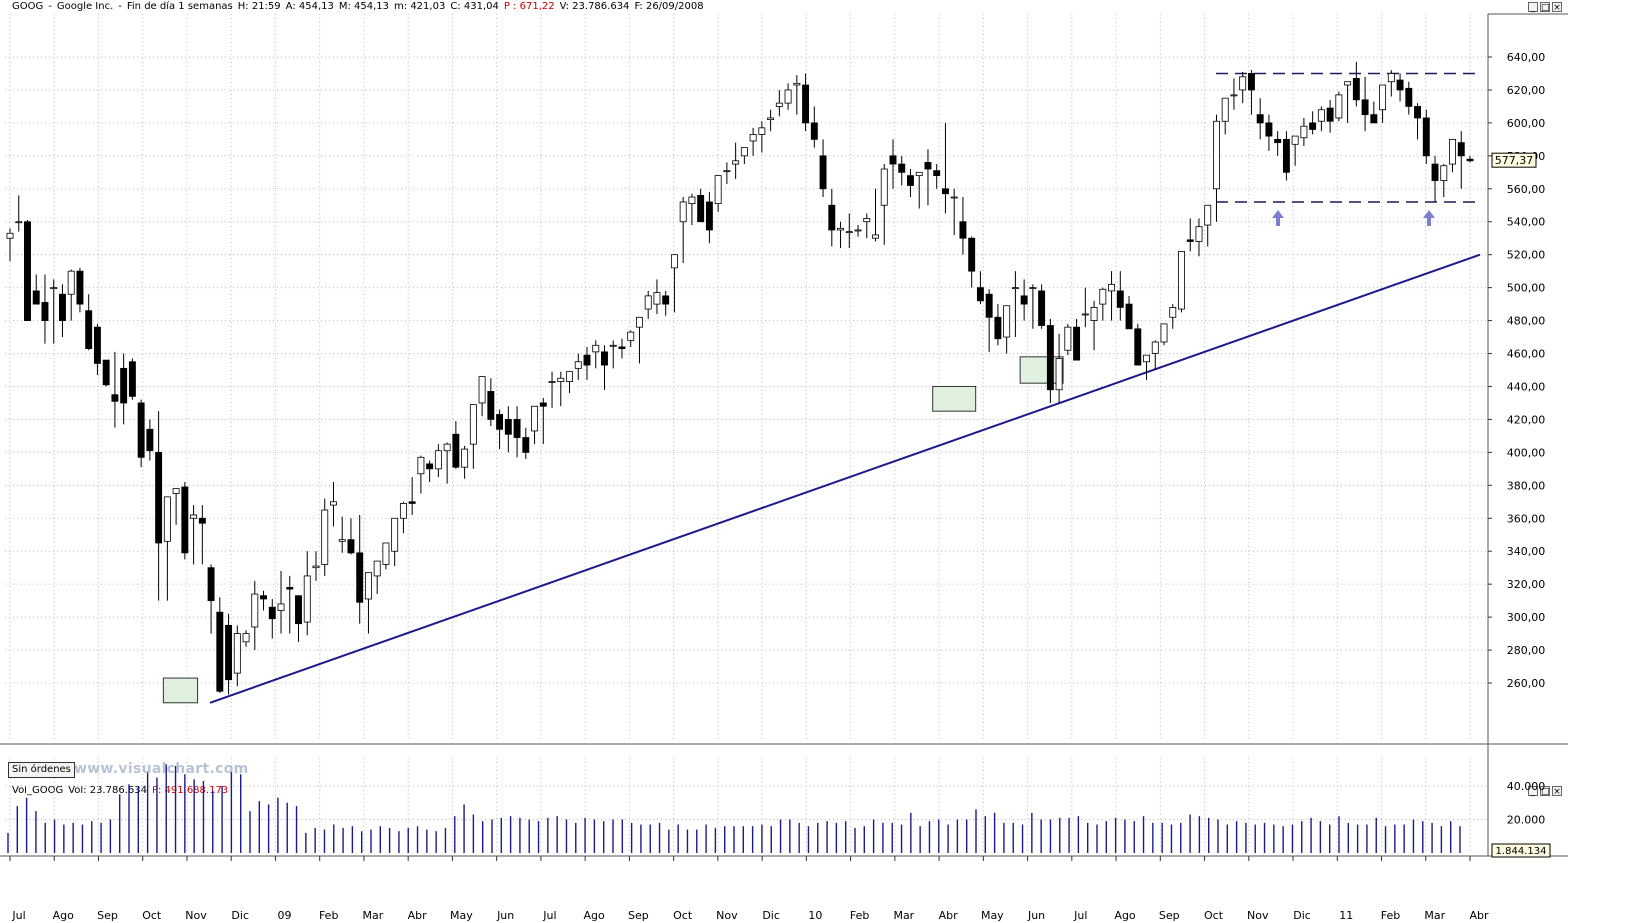 This screenshot has height=923, width=1650. I want to click on arrows, so click(1353, 217).